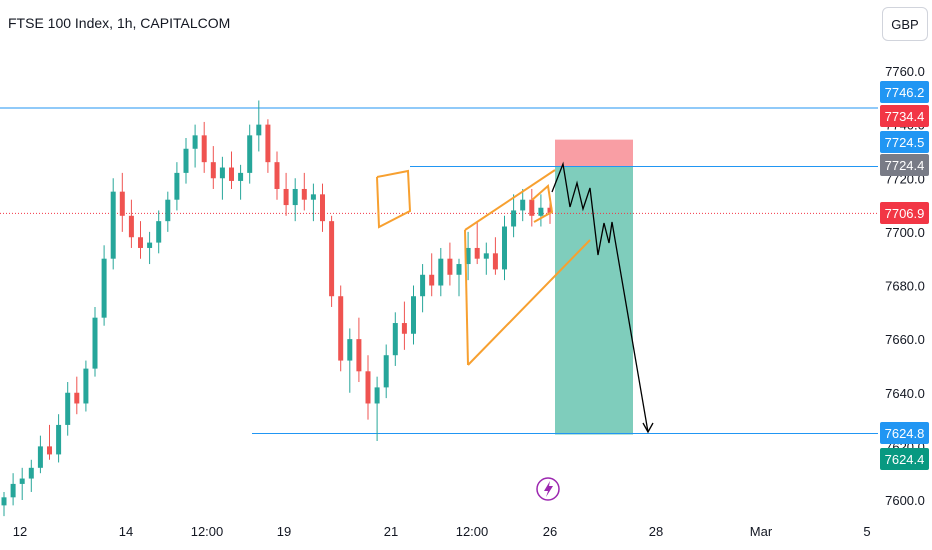  Describe the element at coordinates (905, 24) in the screenshot. I see `currency-button: GBP` at that location.